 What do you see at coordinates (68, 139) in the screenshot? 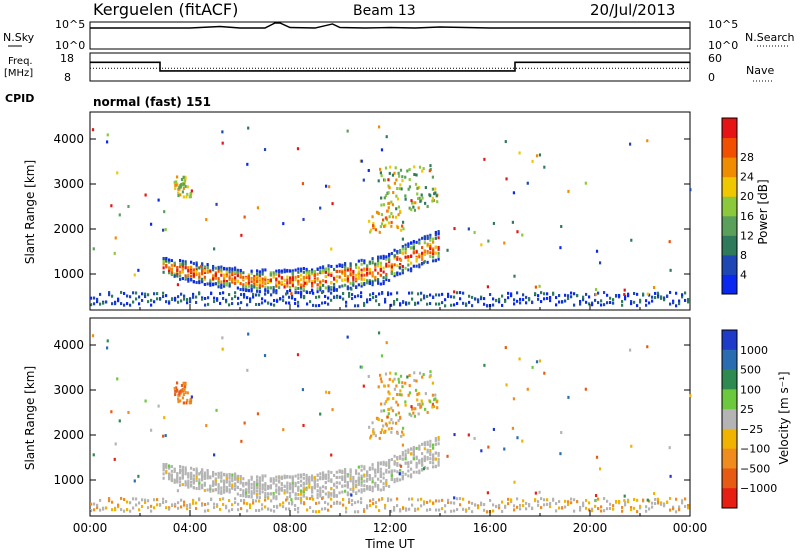
I see `power-ytick-label: 4000` at bounding box center [68, 139].